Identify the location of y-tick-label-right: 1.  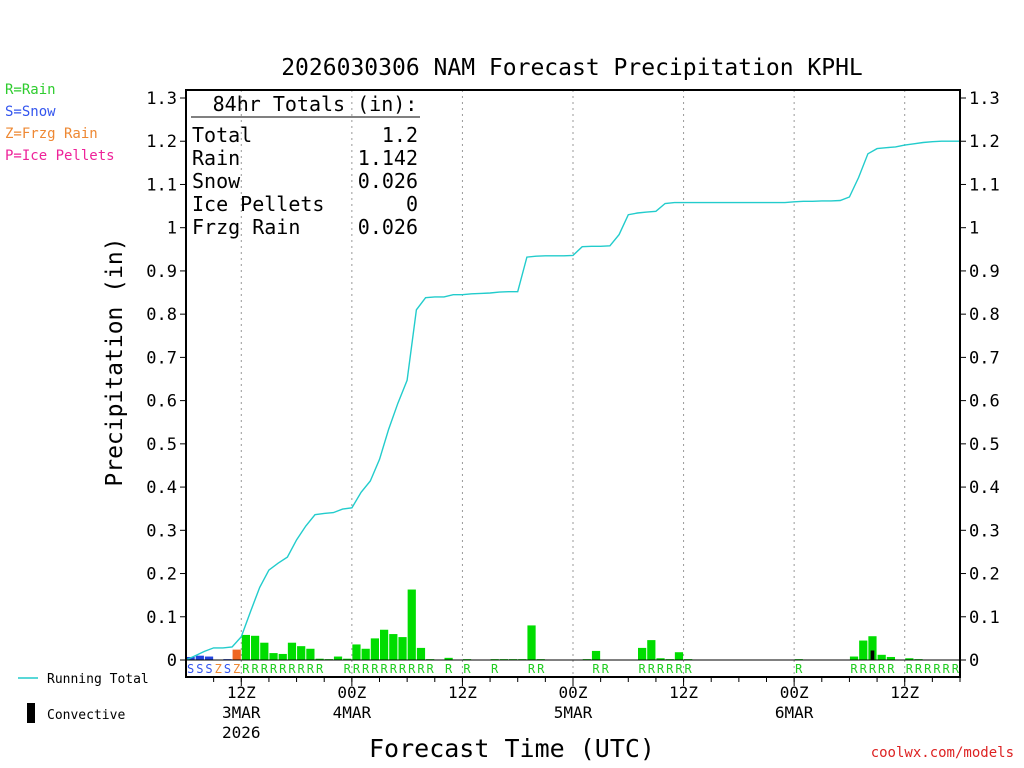
(974, 229).